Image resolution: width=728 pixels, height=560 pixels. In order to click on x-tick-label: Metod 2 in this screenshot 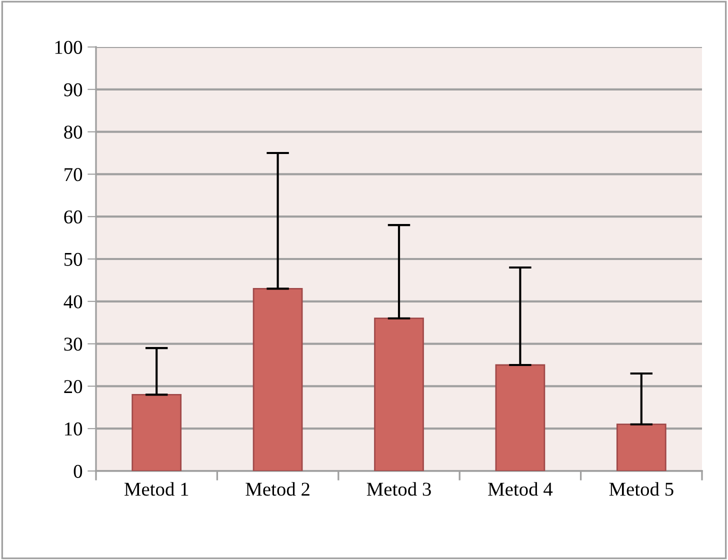, I will do `click(278, 489)`.